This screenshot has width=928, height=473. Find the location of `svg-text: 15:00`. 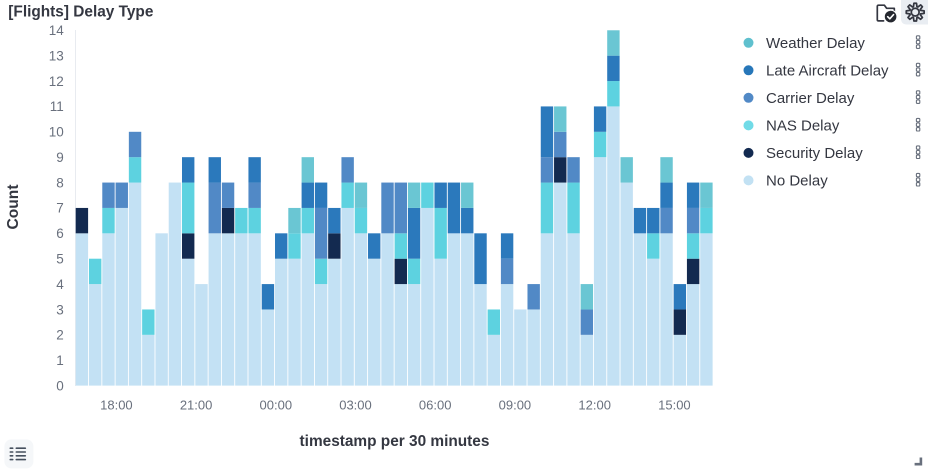

svg-text: 15:00 is located at coordinates (674, 405).